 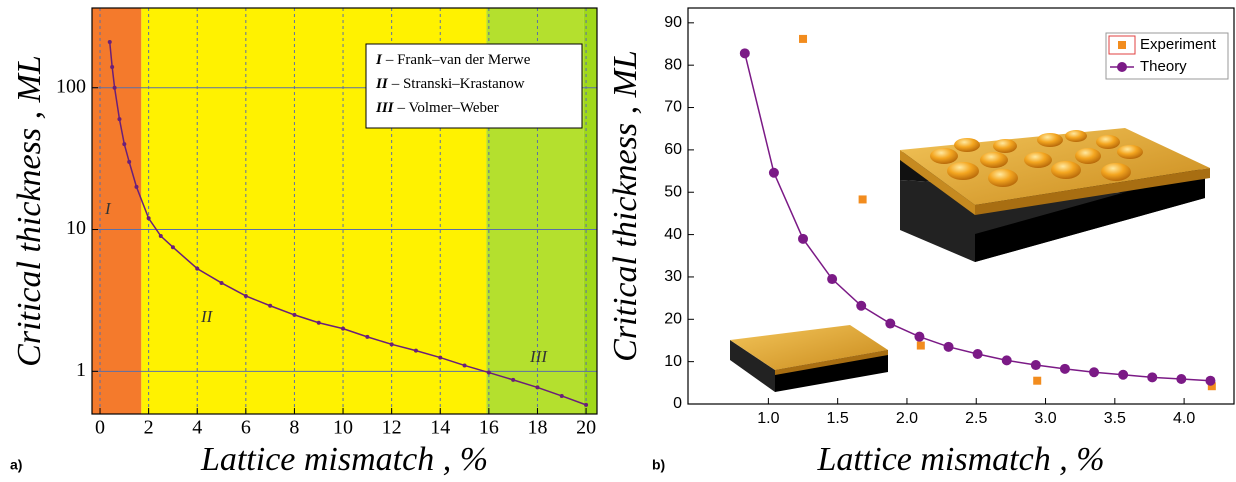 I want to click on x-tick-label: 16, so click(x=489, y=428).